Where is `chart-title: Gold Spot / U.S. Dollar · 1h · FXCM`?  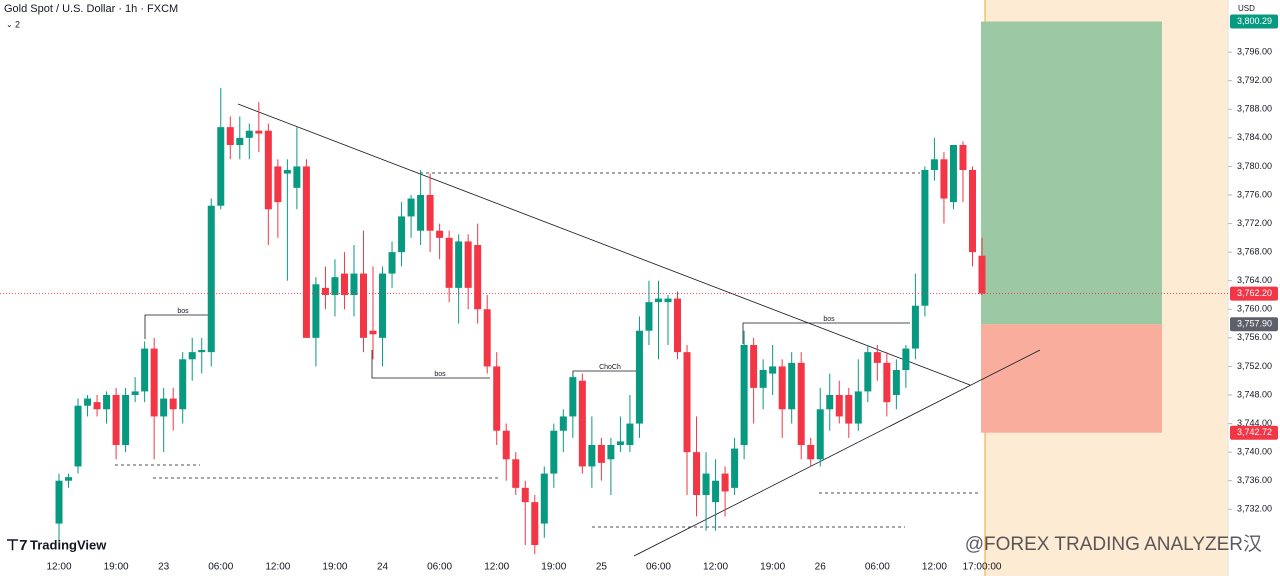
chart-title: Gold Spot / U.S. Dollar · 1h · FXCM is located at coordinates (91, 9).